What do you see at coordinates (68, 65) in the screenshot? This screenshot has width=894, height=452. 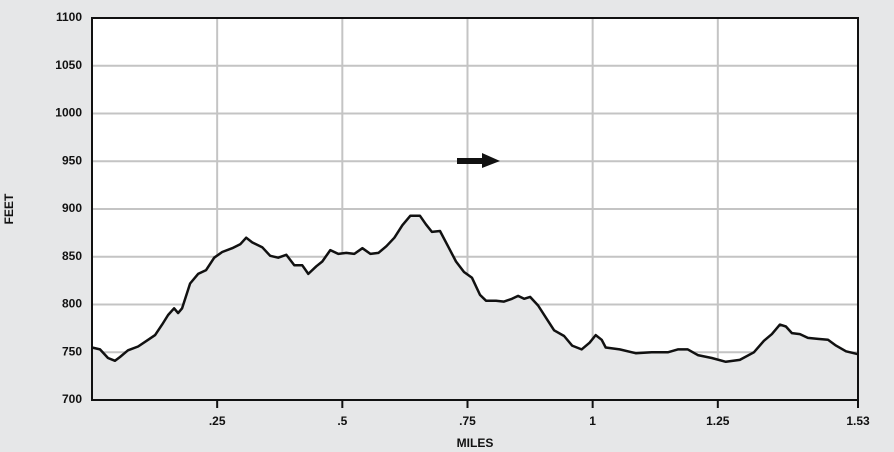 I see `y-tick-label: 1050` at bounding box center [68, 65].